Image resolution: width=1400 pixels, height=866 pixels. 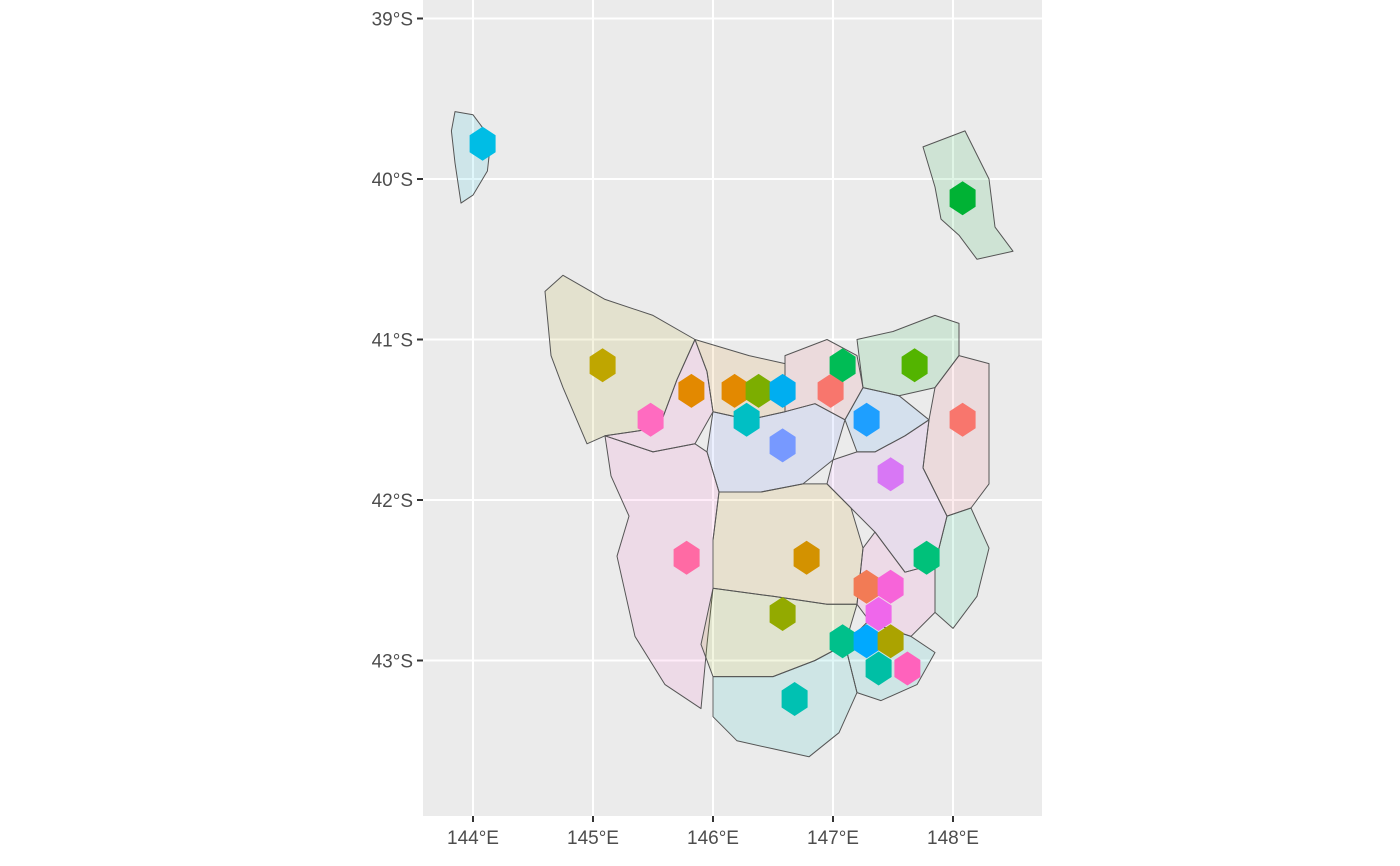 What do you see at coordinates (392, 20) in the screenshot?
I see `y-tick-label: 39°S` at bounding box center [392, 20].